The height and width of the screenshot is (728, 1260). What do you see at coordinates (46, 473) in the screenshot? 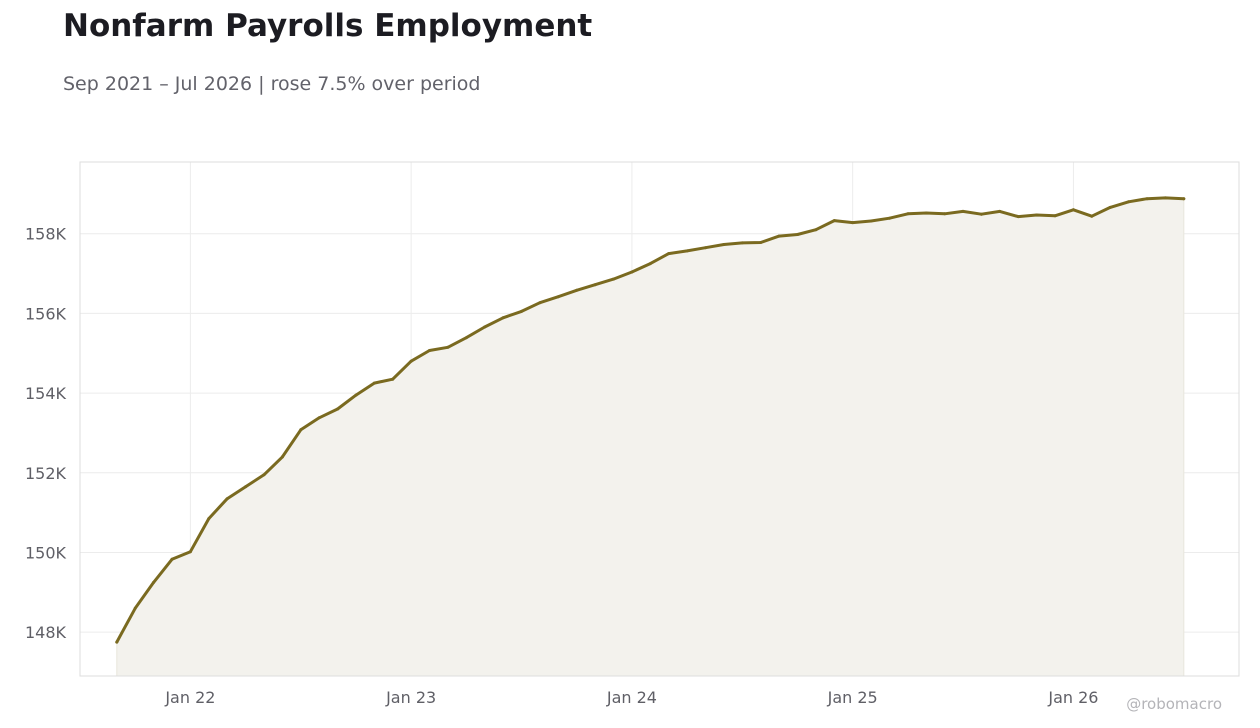
I see `y-tick-label: 152K` at bounding box center [46, 473].